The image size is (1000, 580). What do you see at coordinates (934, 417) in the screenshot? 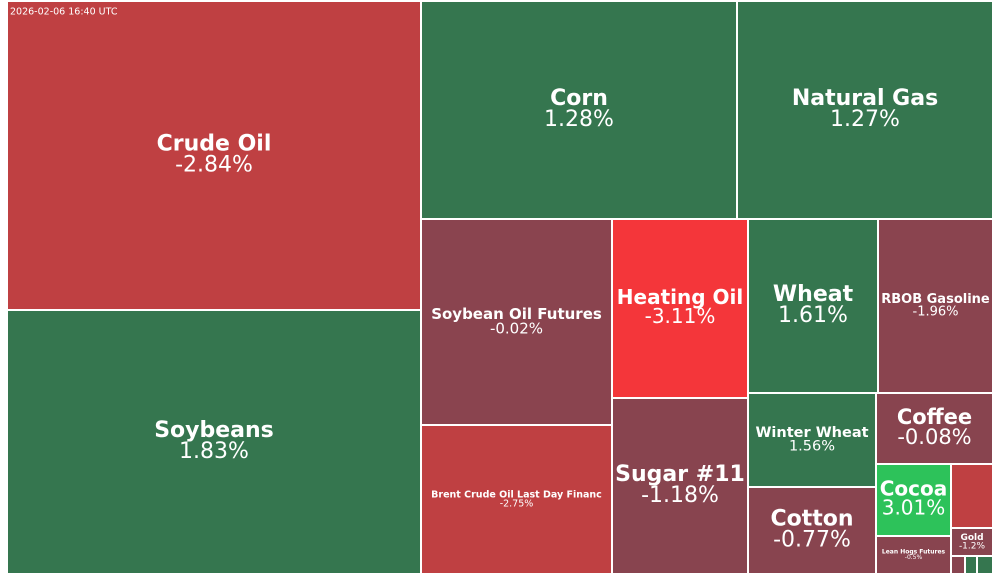
I see `tile-name: Coffee` at bounding box center [934, 417].